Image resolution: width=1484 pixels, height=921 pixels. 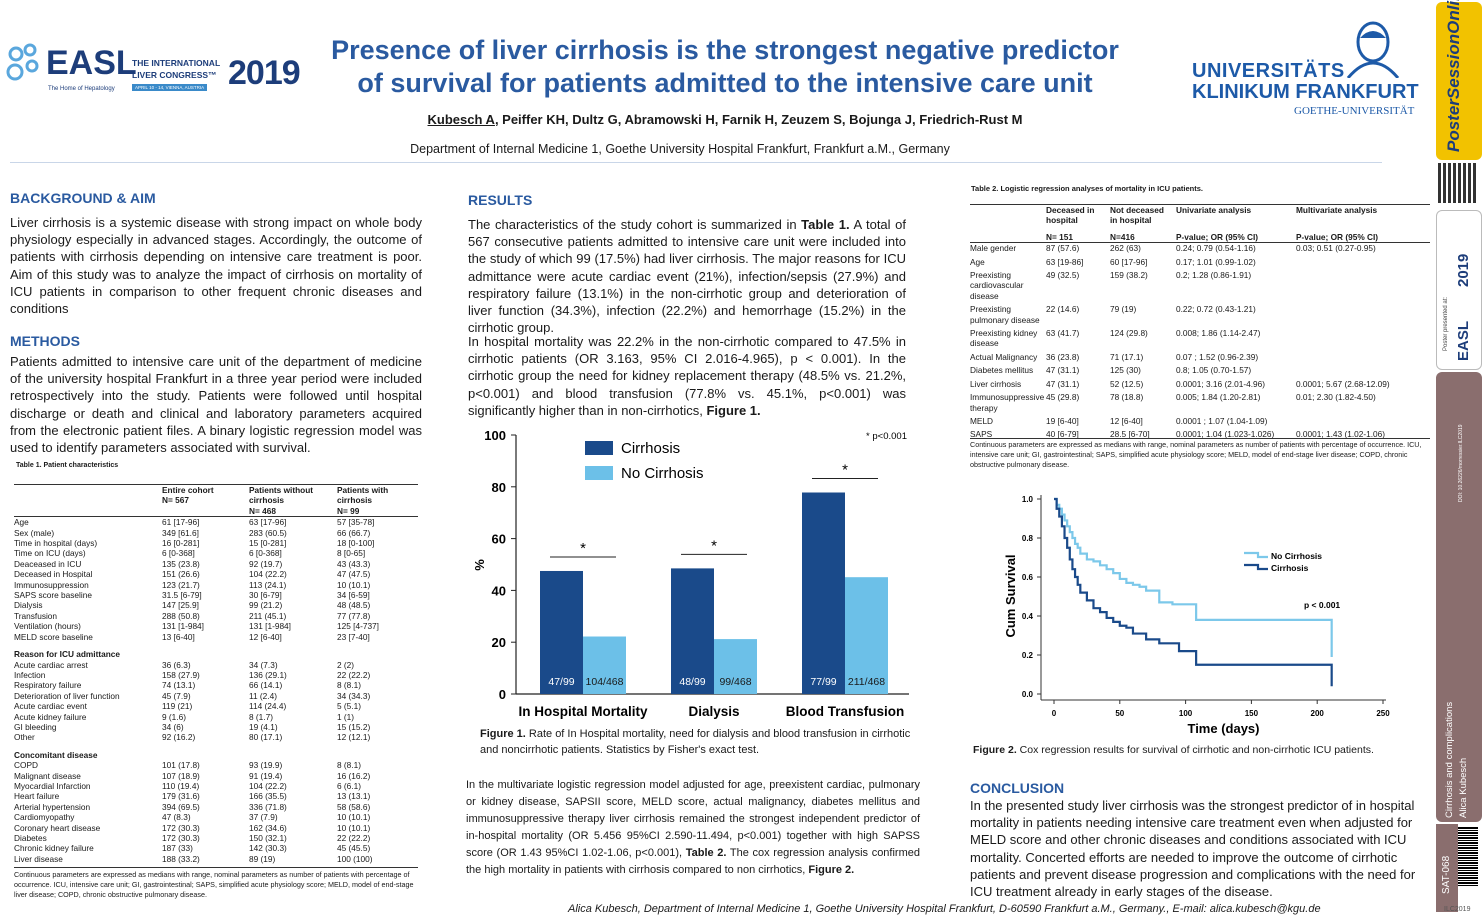 I want to click on table2-row-cell: 49 (32.5), so click(x=1063, y=275).